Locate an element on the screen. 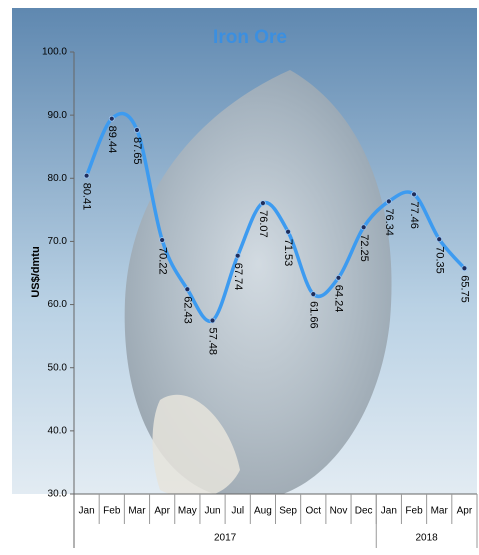 The height and width of the screenshot is (555, 479). value-label: 77.46 is located at coordinates (414, 215).